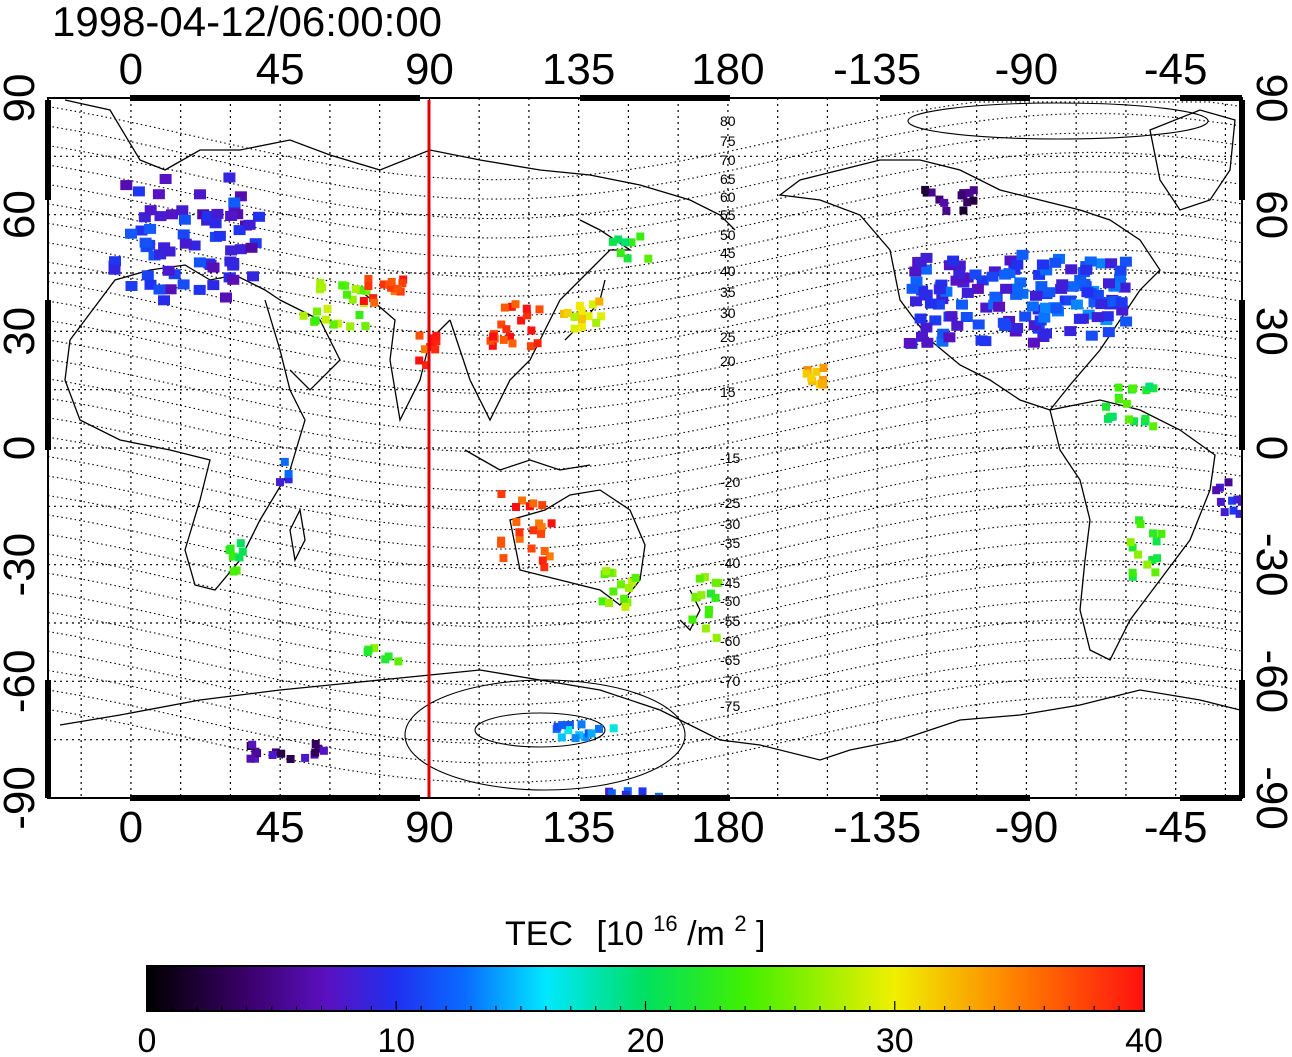 The height and width of the screenshot is (1057, 1292). I want to click on colorbar-unit-prefix: [10, so click(619, 934).